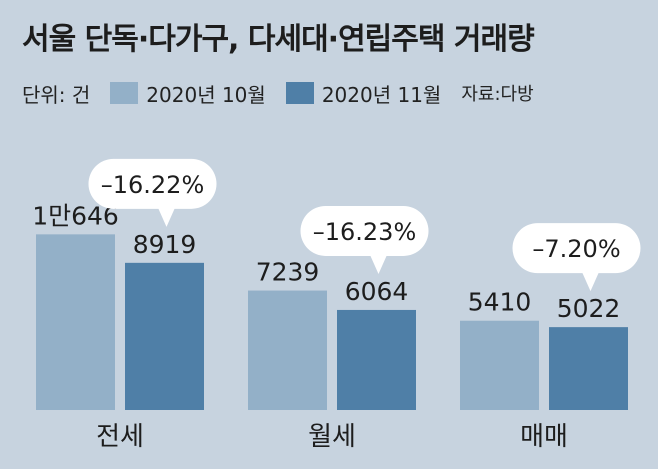 This screenshot has height=469, width=658. I want to click on value-label: 5022, so click(589, 308).